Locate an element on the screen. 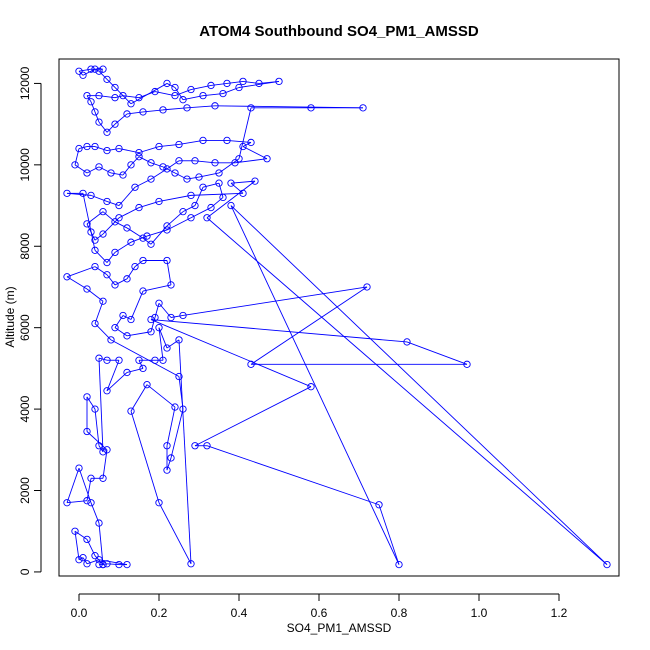  x-tick-label: 0.0 is located at coordinates (79, 613).